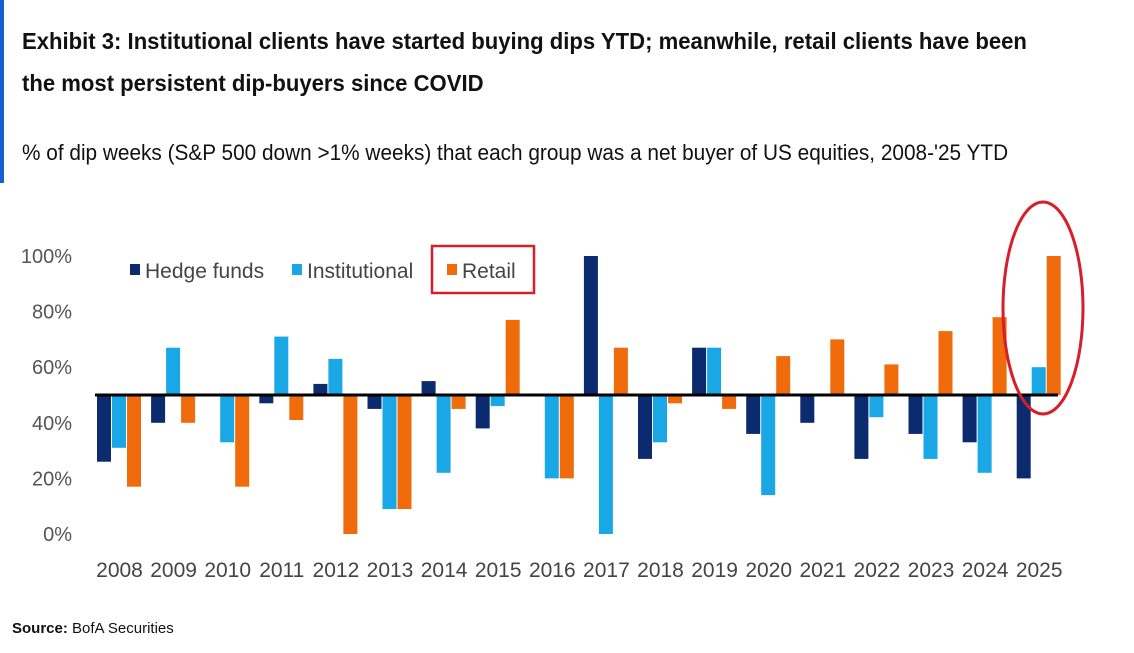 Image resolution: width=1134 pixels, height=653 pixels. I want to click on y-tick-label: 100%, so click(46, 257).